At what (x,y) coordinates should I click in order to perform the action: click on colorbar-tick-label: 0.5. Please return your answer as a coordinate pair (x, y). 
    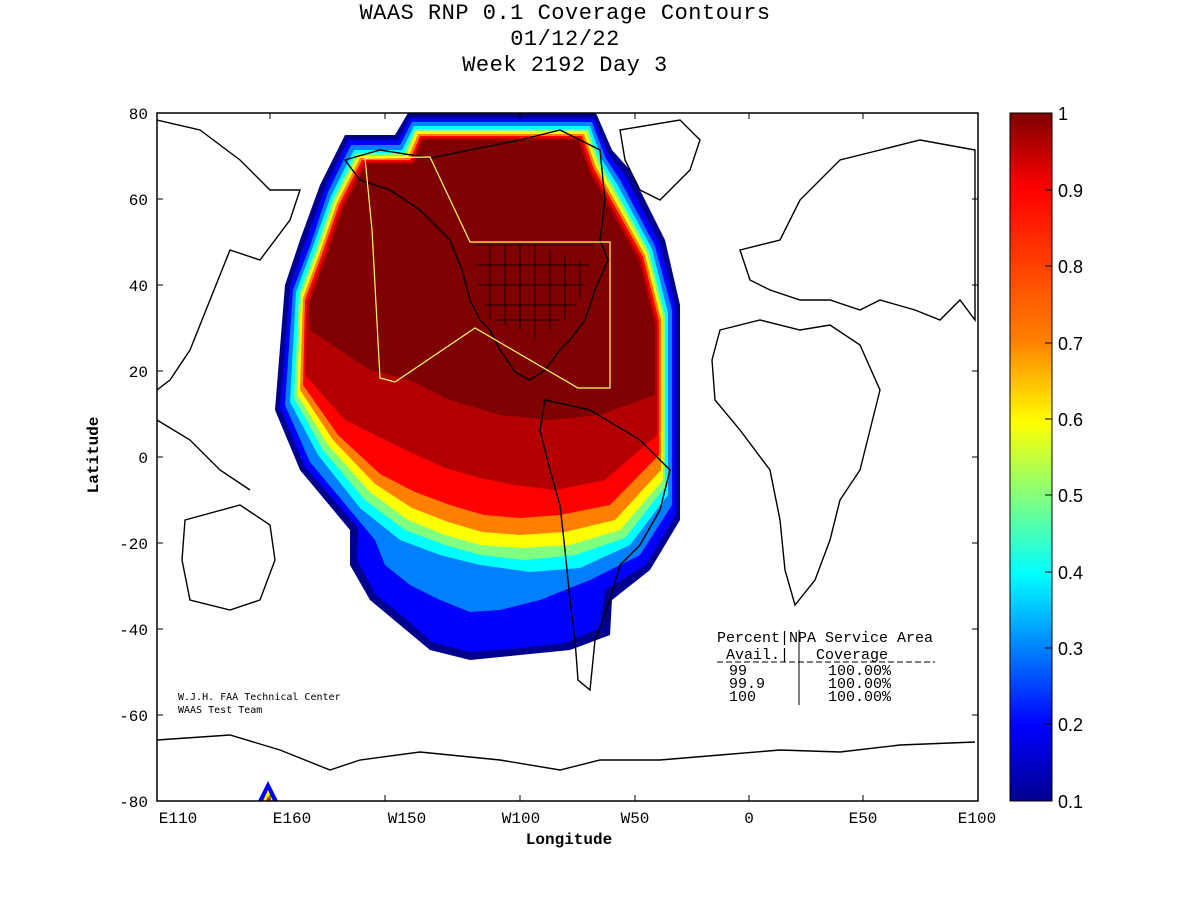
    Looking at the image, I should click on (1070, 496).